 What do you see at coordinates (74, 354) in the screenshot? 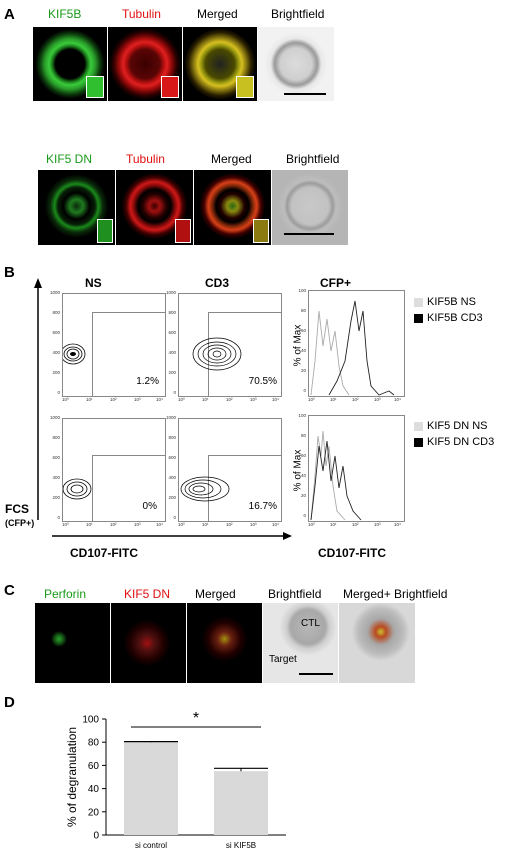
I see `contours-ns-top` at bounding box center [74, 354].